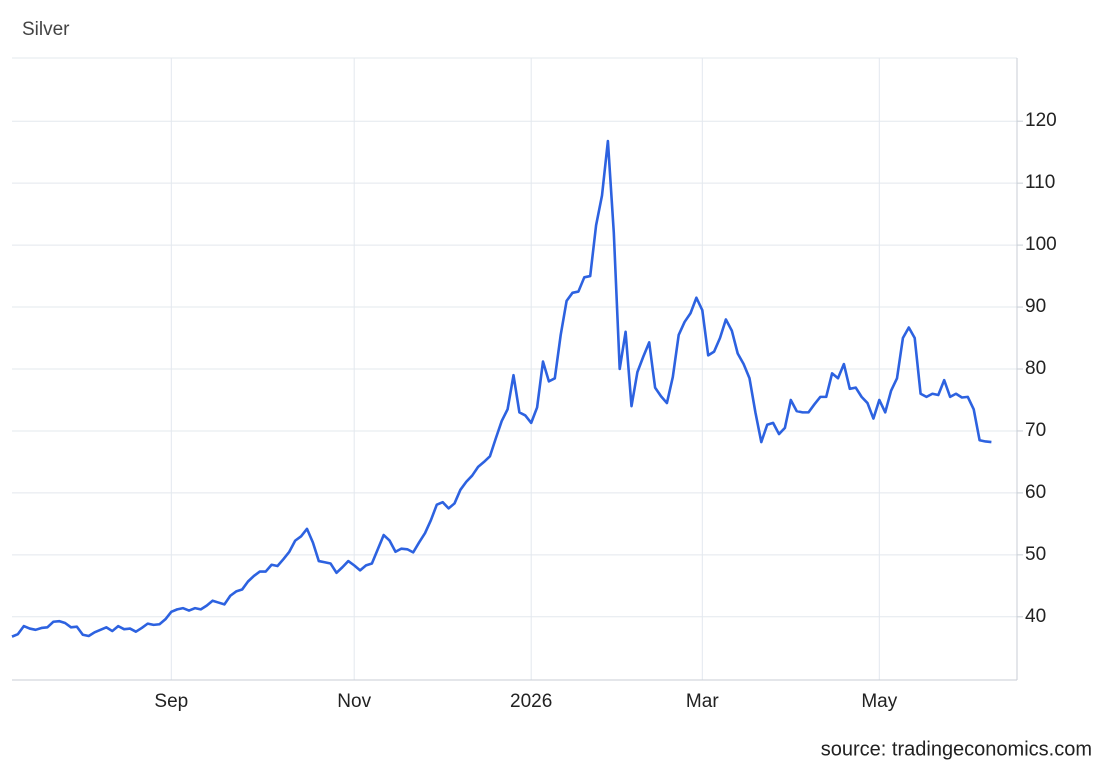 This screenshot has height=768, width=1107. I want to click on x-tick-label: Sep, so click(171, 701).